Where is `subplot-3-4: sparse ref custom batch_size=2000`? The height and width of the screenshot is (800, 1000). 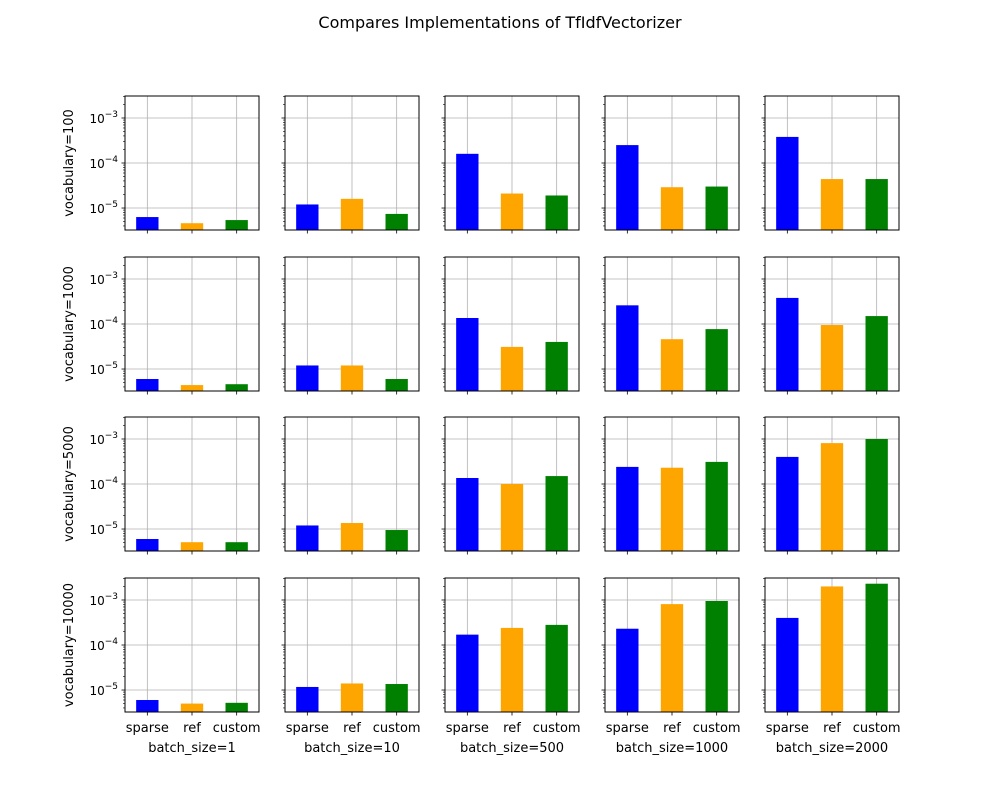 subplot-3-4: sparse ref custom batch_size=2000 is located at coordinates (831, 666).